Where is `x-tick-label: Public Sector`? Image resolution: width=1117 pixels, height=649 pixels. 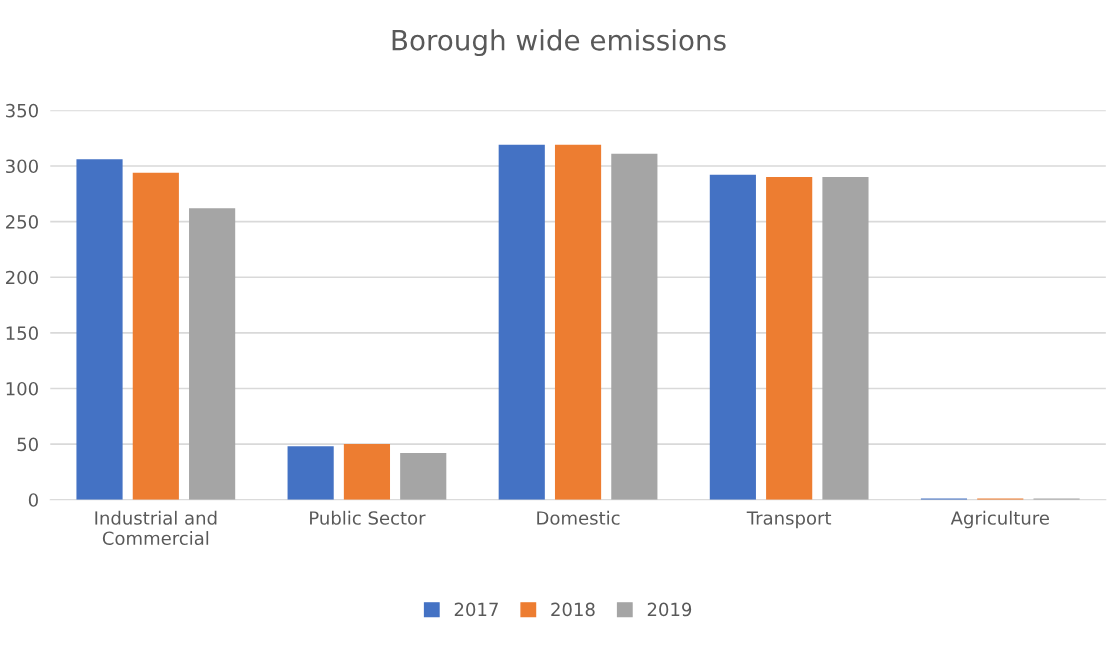 x-tick-label: Public Sector is located at coordinates (368, 517).